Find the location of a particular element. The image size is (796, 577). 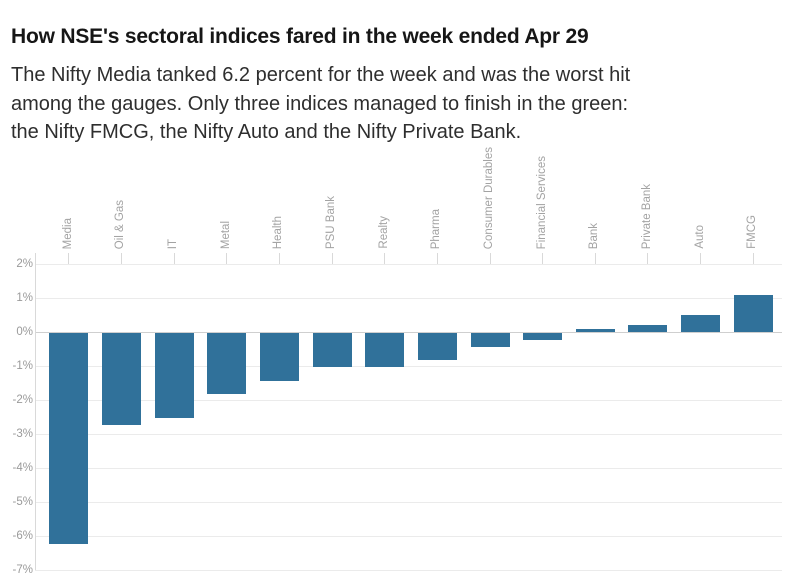

category-label-realty: Realty is located at coordinates (383, 232).